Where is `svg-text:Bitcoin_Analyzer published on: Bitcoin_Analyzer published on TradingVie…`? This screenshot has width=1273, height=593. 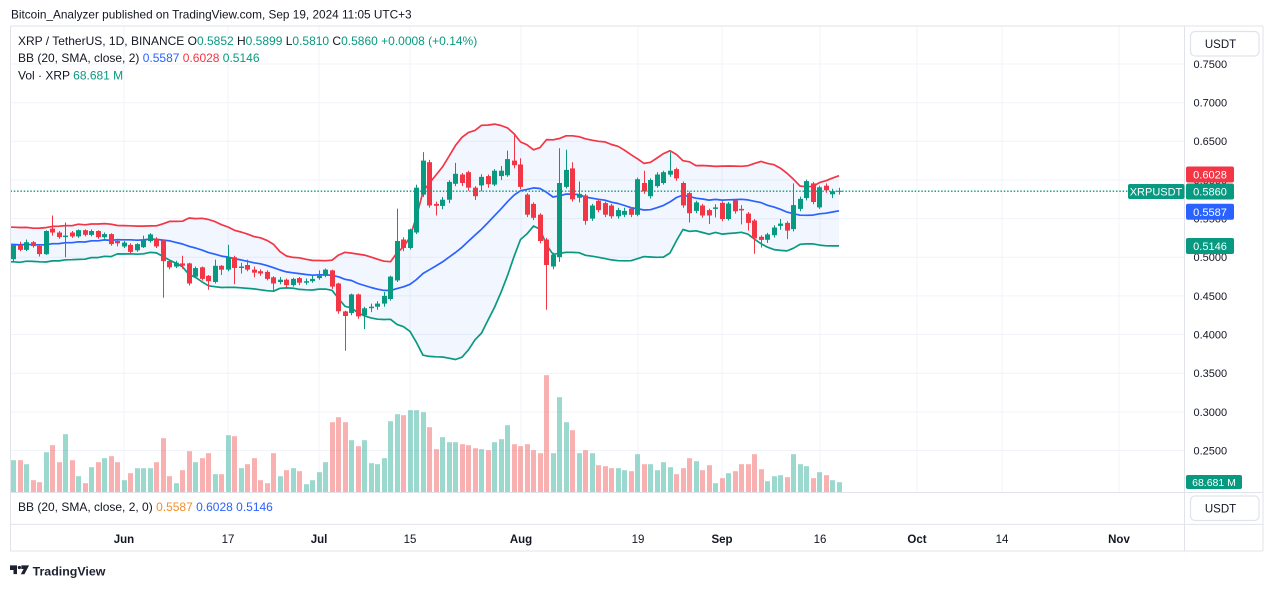
svg-text:Bitcoin_Analyzer published on: Bitcoin_Analyzer published on TradingVie… is located at coordinates (211, 15).